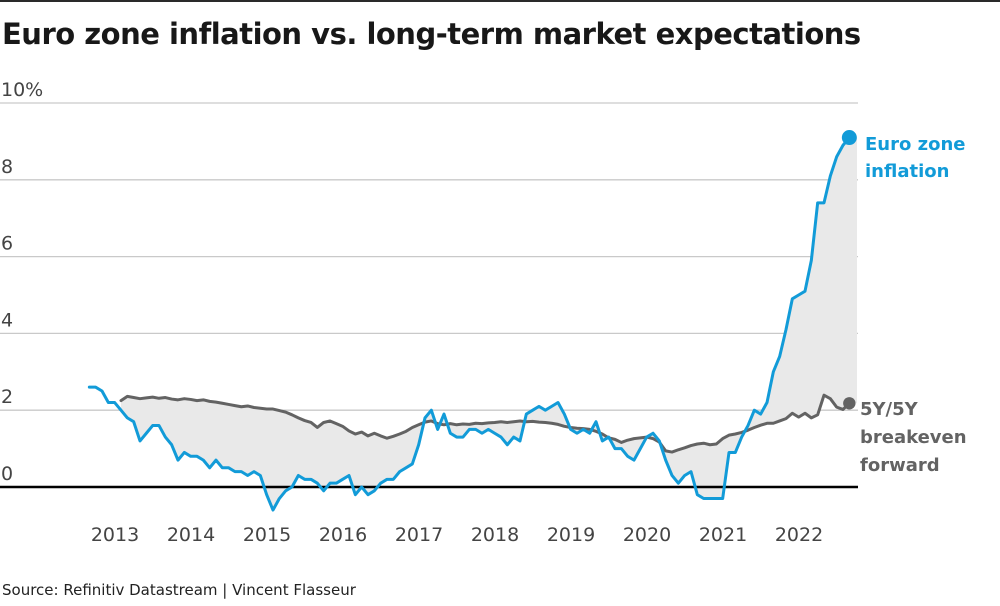 This screenshot has height=606, width=1000. I want to click on y-tick-label: 6, so click(7, 244).